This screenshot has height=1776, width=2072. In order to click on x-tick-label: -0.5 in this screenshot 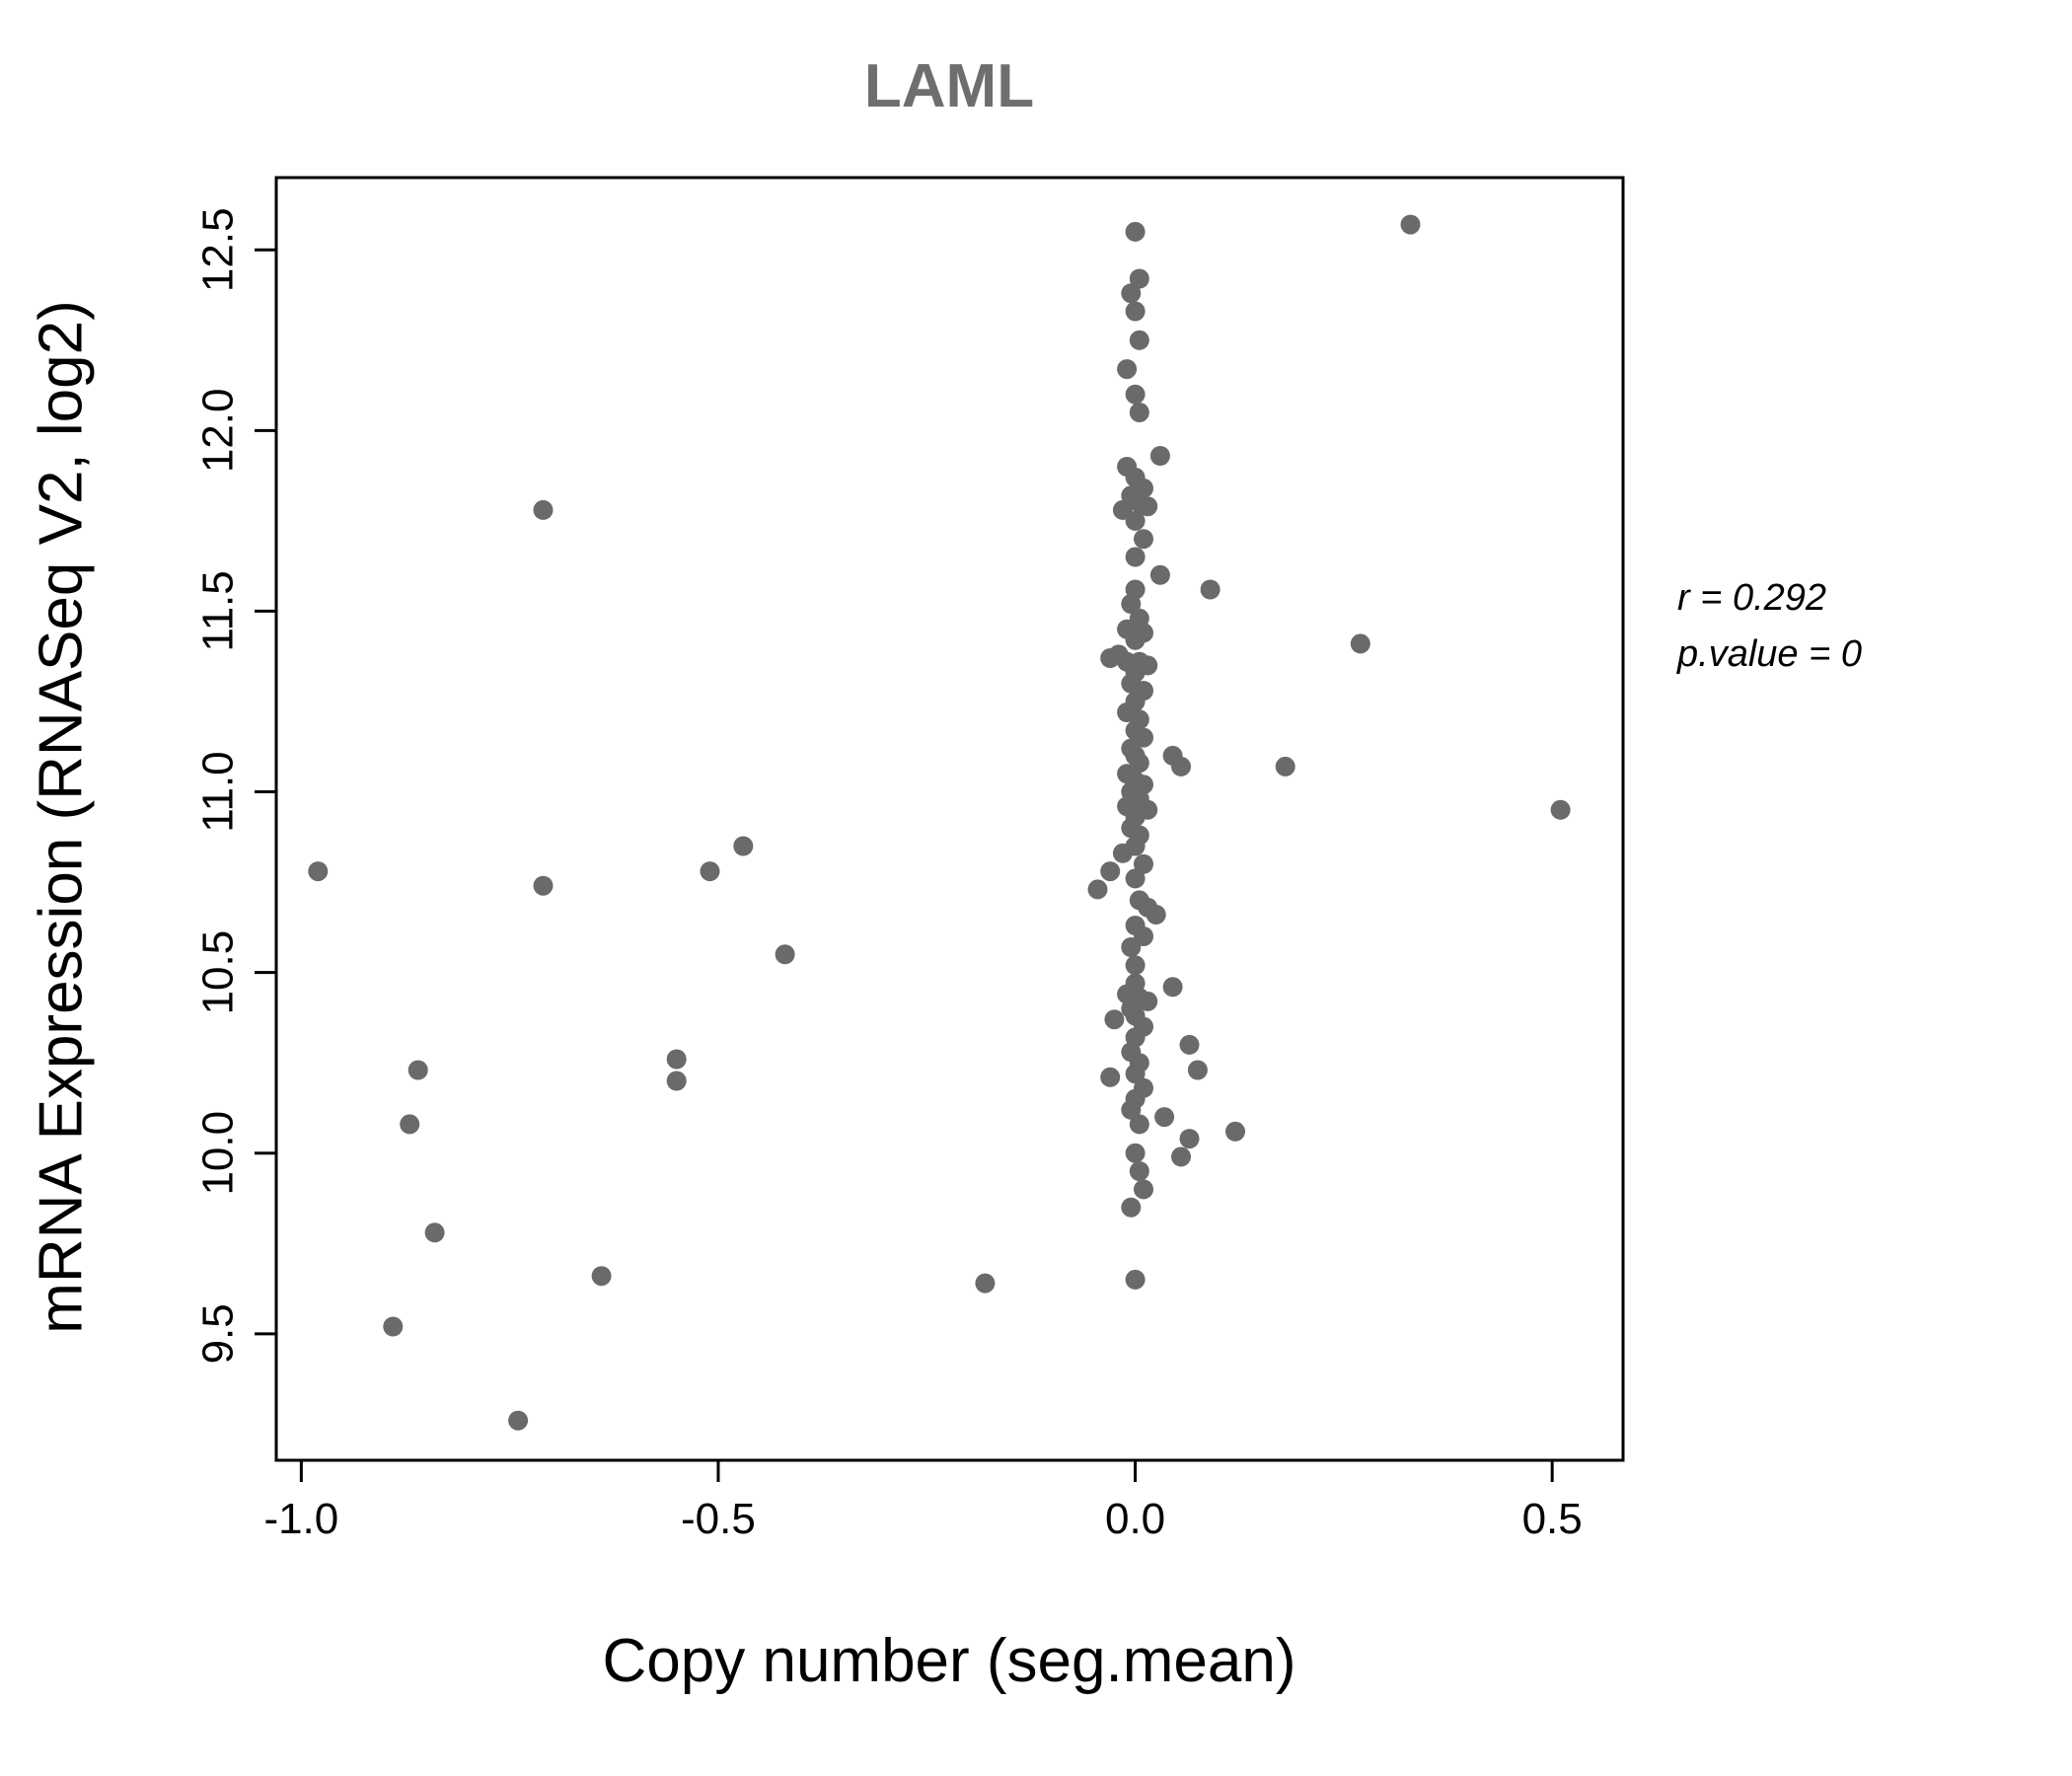, I will do `click(718, 1519)`.